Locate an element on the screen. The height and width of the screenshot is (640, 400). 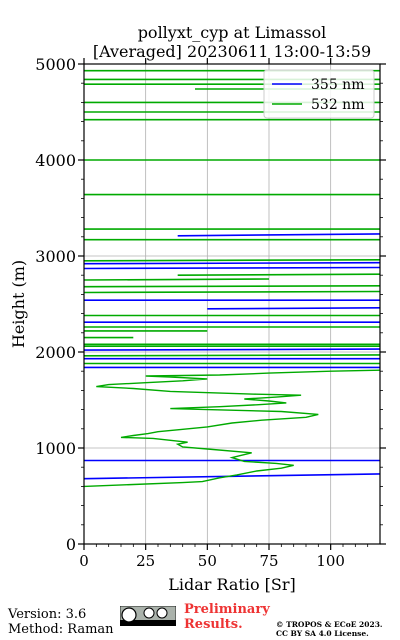
y-tick-label: 2000 is located at coordinates (55, 352).